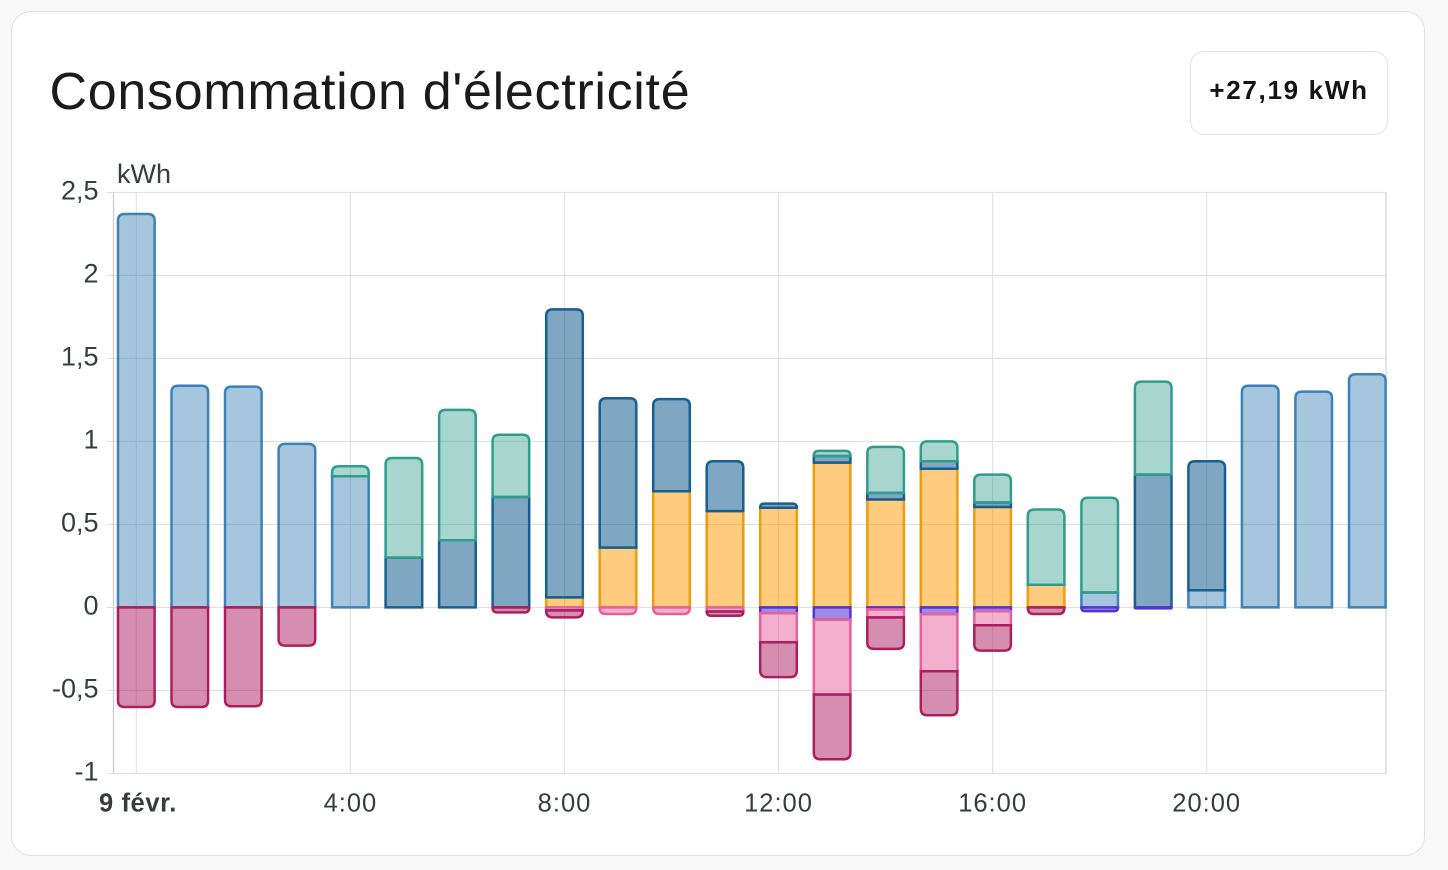 This screenshot has width=1448, height=870. Describe the element at coordinates (80, 357) in the screenshot. I see `svg-text: 1,5` at that location.